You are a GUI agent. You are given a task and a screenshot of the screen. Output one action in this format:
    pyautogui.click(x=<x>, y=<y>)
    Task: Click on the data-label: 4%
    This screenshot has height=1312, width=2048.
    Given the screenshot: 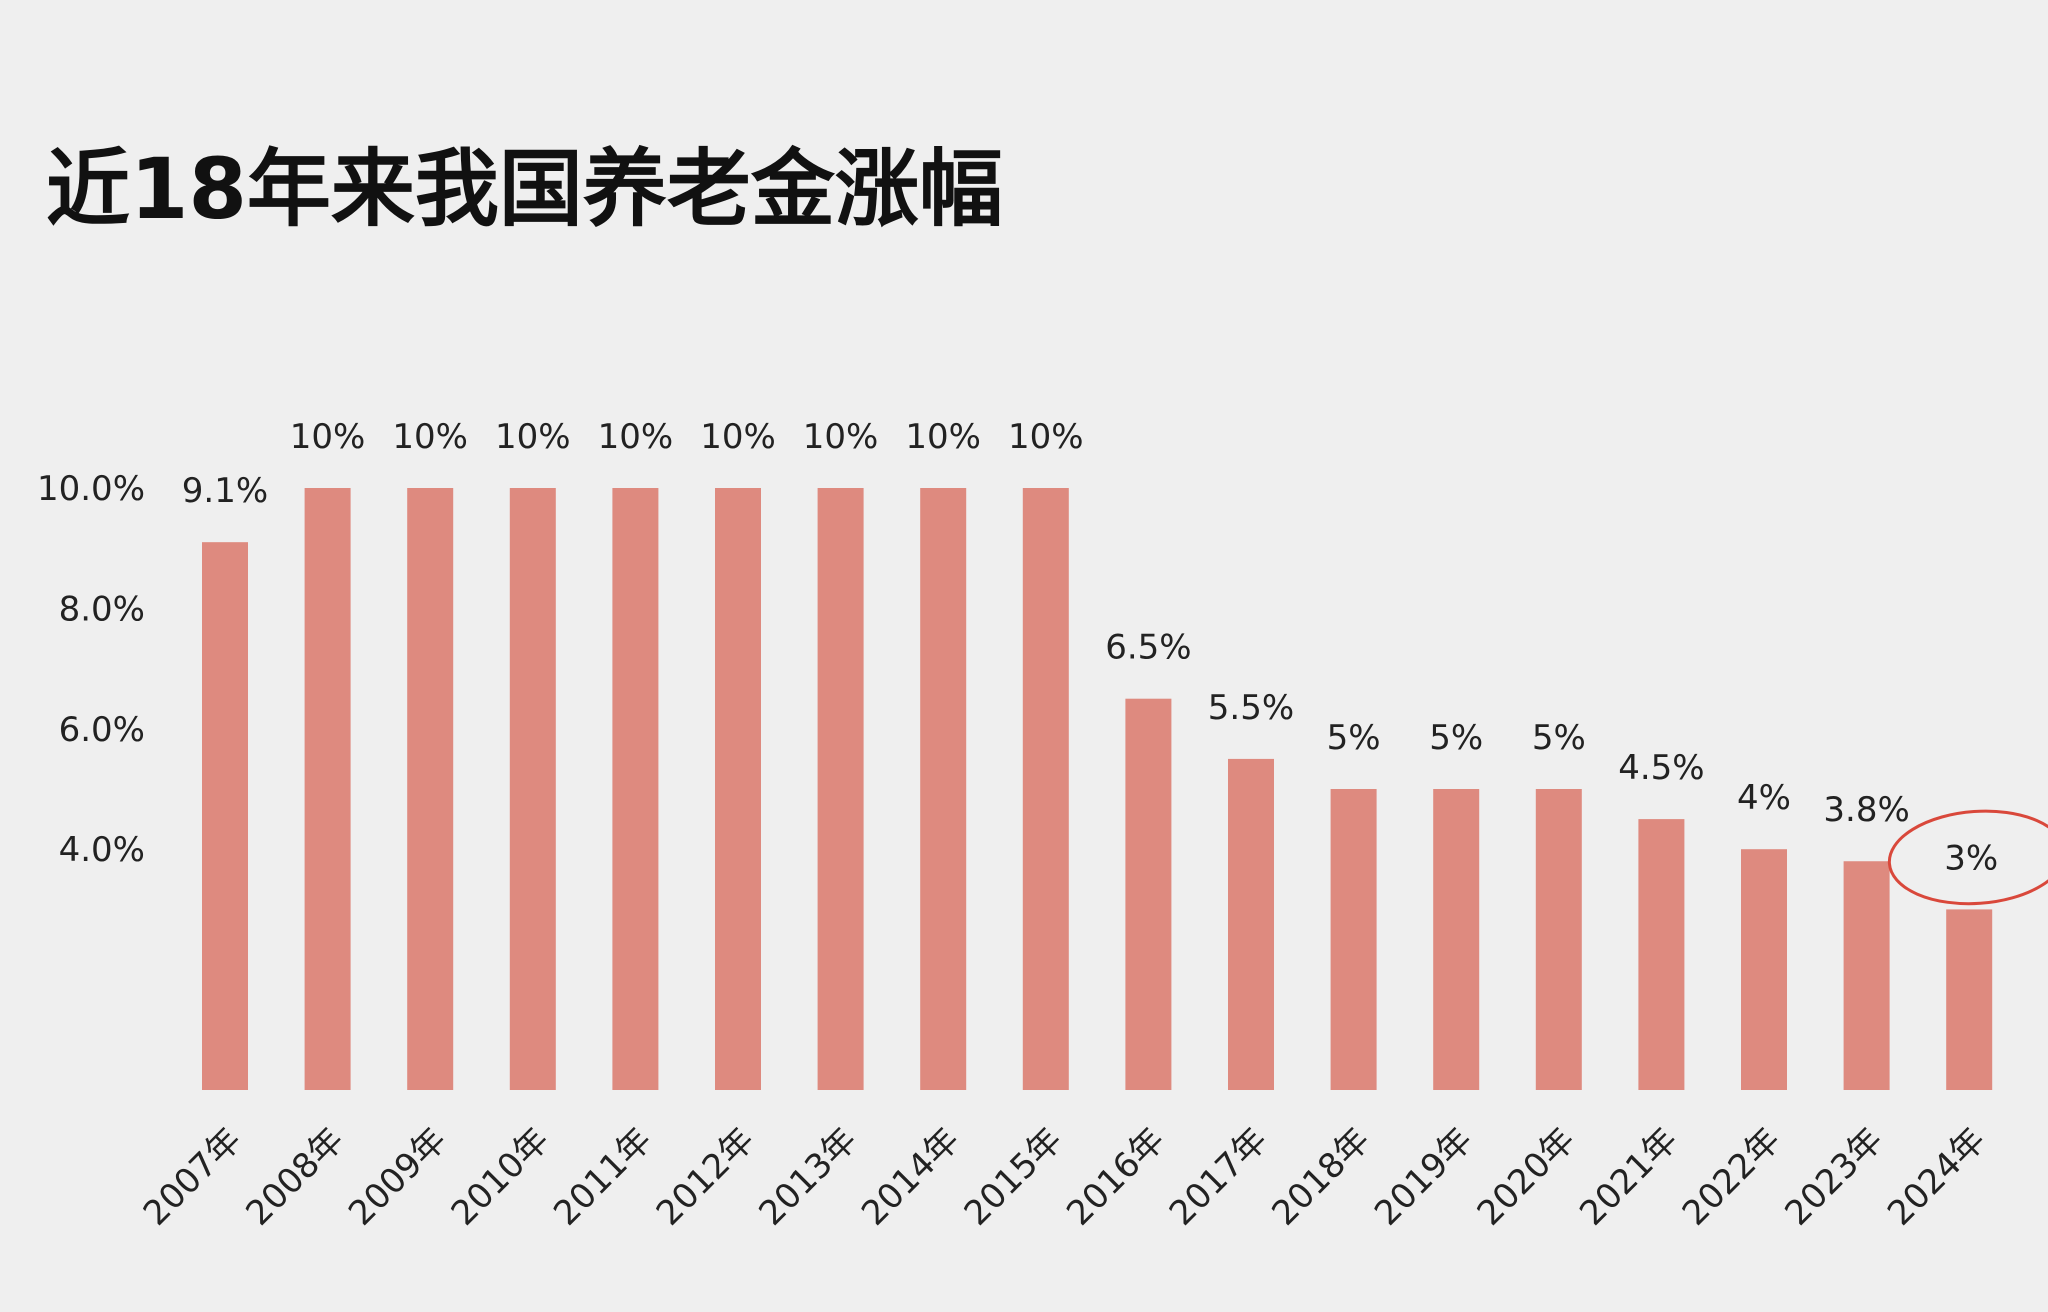 What is the action you would take?
    pyautogui.click(x=1764, y=798)
    